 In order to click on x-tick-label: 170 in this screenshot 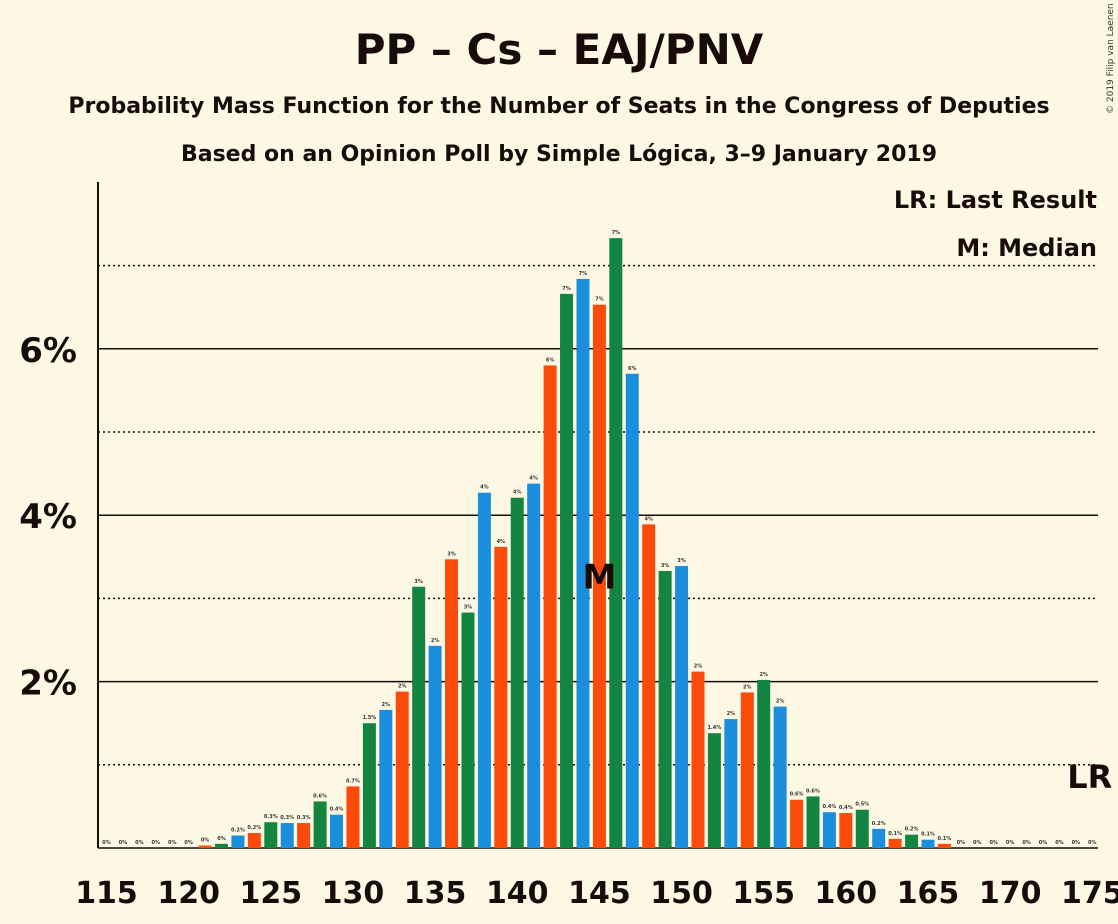, I will do `click(1010, 893)`.